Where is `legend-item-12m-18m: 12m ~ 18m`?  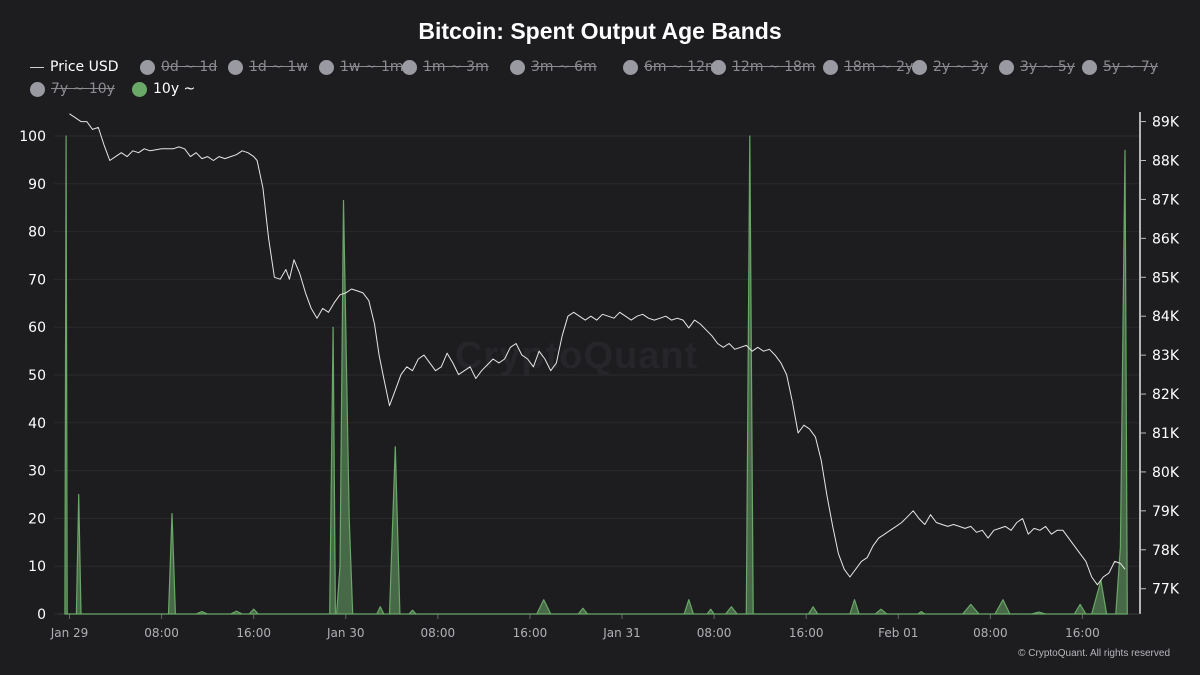 legend-item-12m-18m: 12m ~ 18m is located at coordinates (763, 67).